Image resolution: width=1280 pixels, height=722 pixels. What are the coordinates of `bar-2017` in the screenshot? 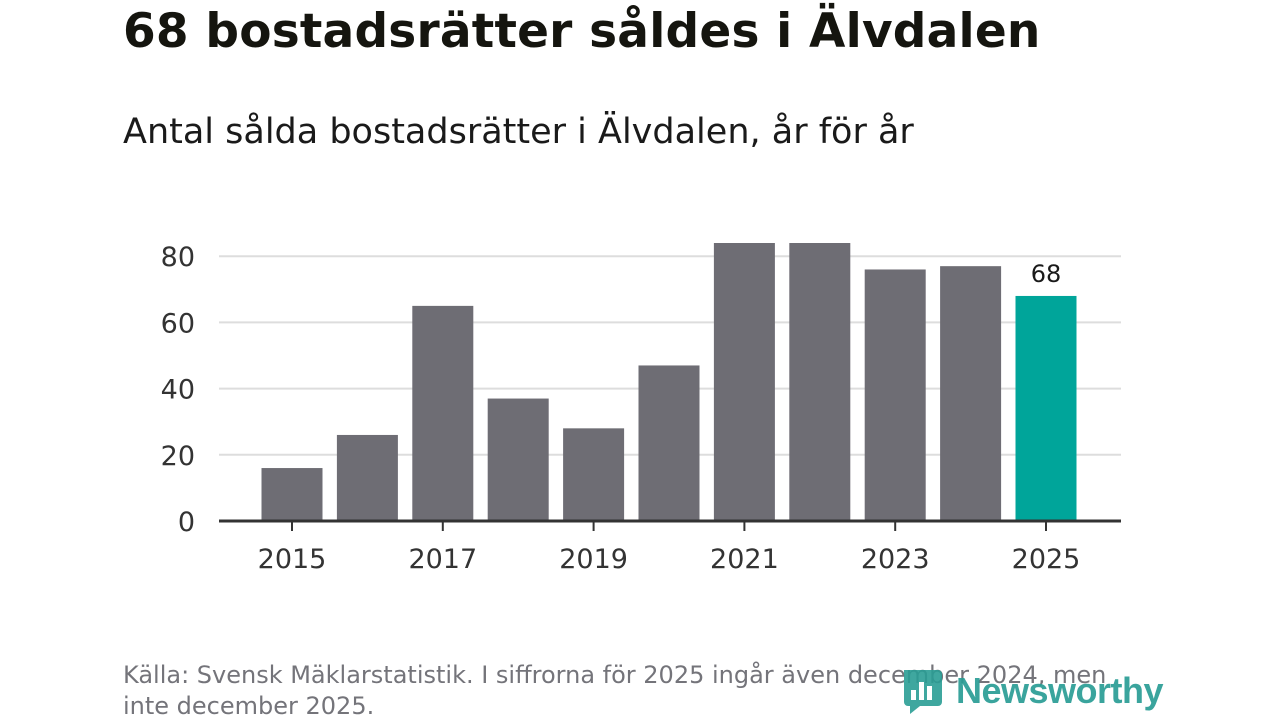 It's located at (443, 413).